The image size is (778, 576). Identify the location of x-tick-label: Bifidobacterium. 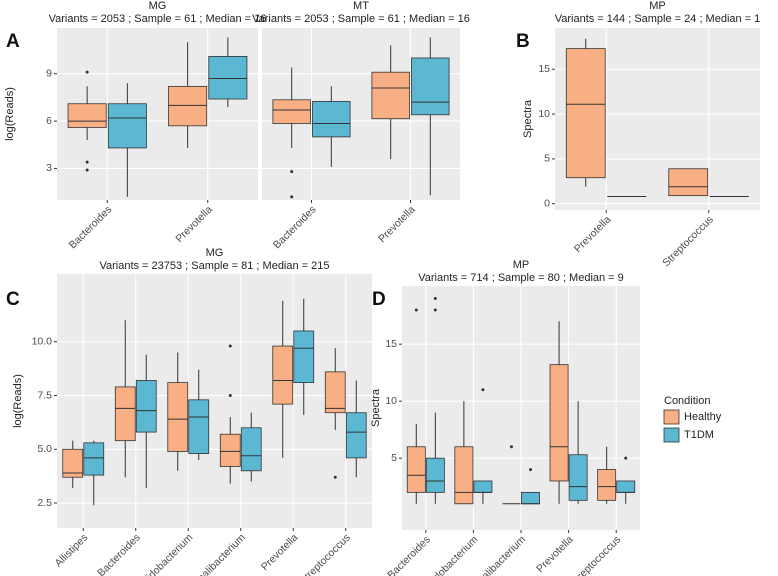
(166, 553).